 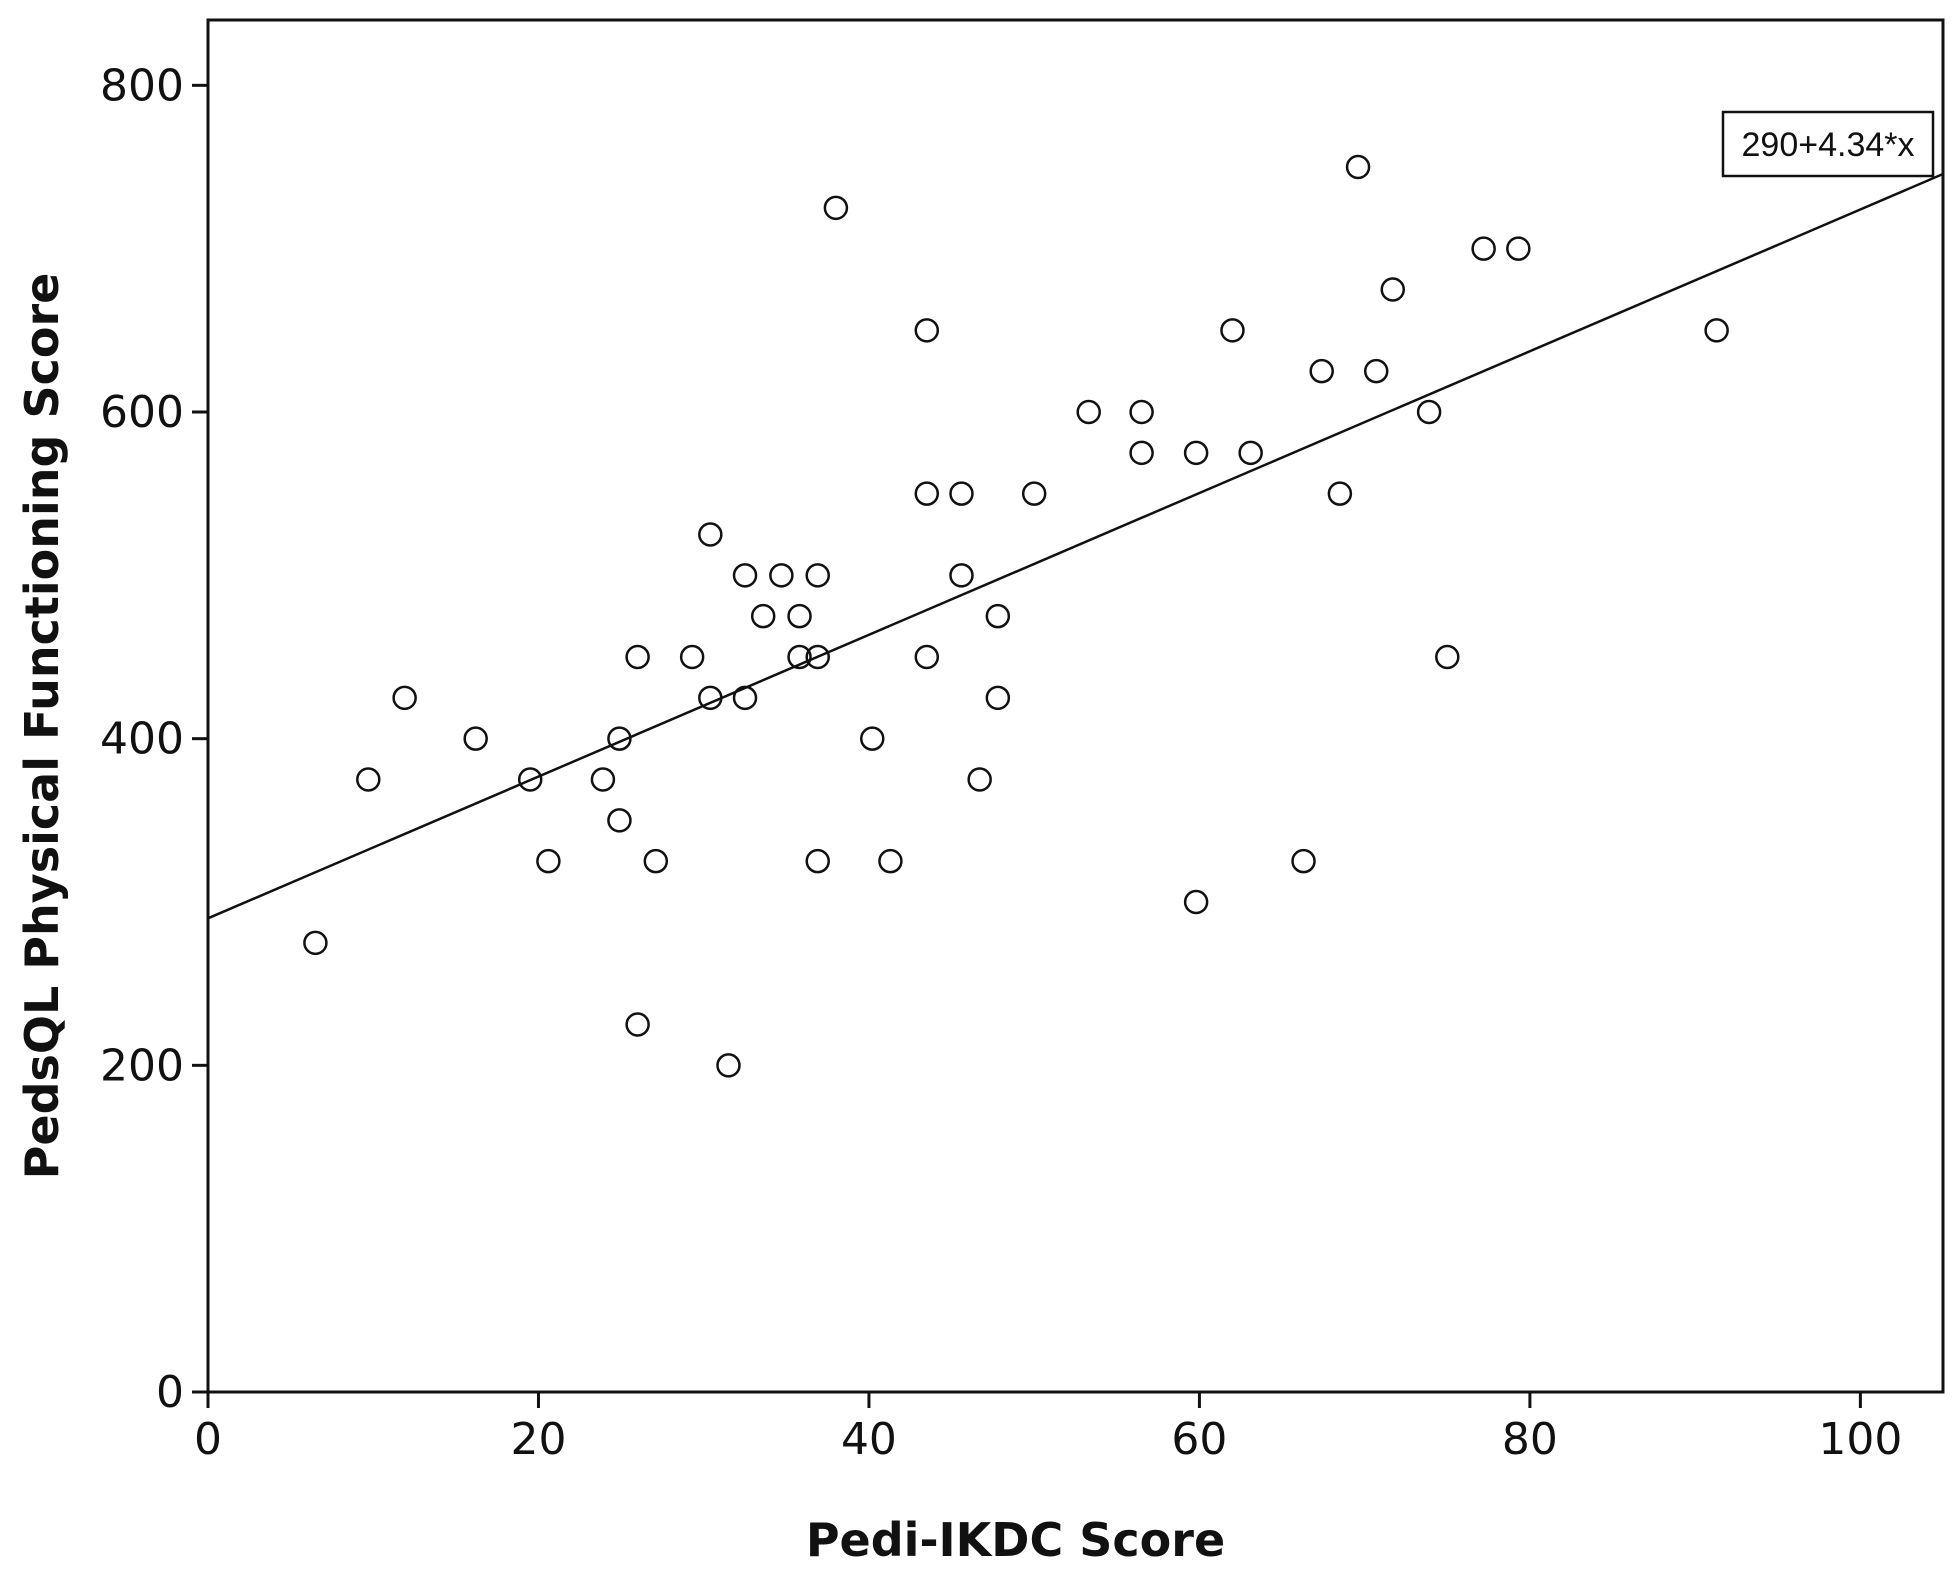 What do you see at coordinates (170, 1392) in the screenshot?
I see `y-tick-label: 0` at bounding box center [170, 1392].